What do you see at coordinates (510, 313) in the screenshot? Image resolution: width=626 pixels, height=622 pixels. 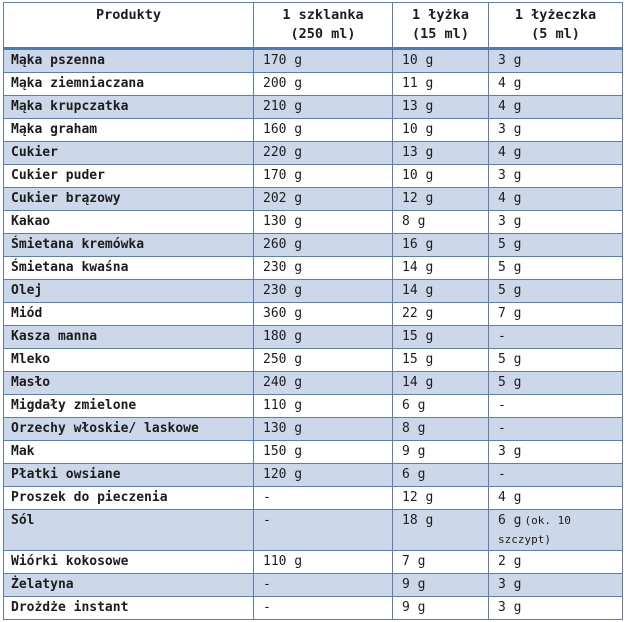 I see `teaspoon-value: 7 g` at bounding box center [510, 313].